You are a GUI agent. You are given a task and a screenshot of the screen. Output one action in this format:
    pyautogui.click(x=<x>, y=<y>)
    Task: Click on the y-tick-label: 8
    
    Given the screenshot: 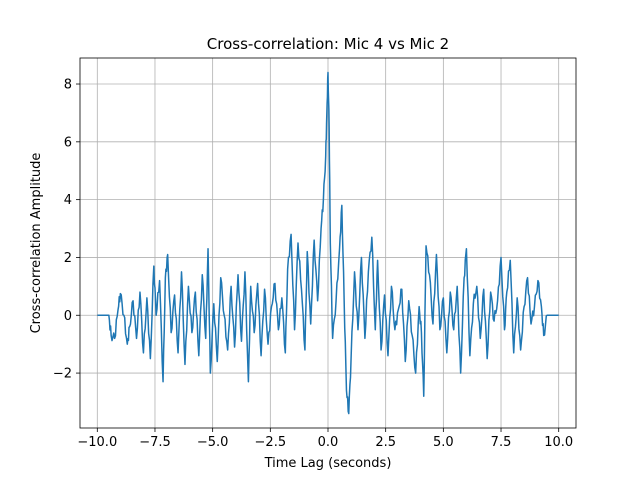 What is the action you would take?
    pyautogui.click(x=68, y=85)
    